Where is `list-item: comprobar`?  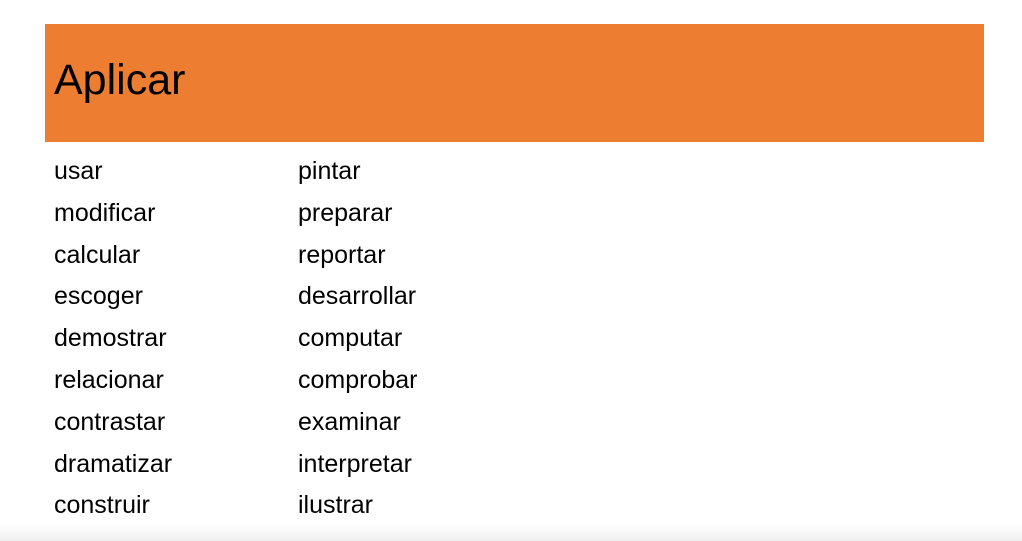 list-item: comprobar is located at coordinates (358, 379).